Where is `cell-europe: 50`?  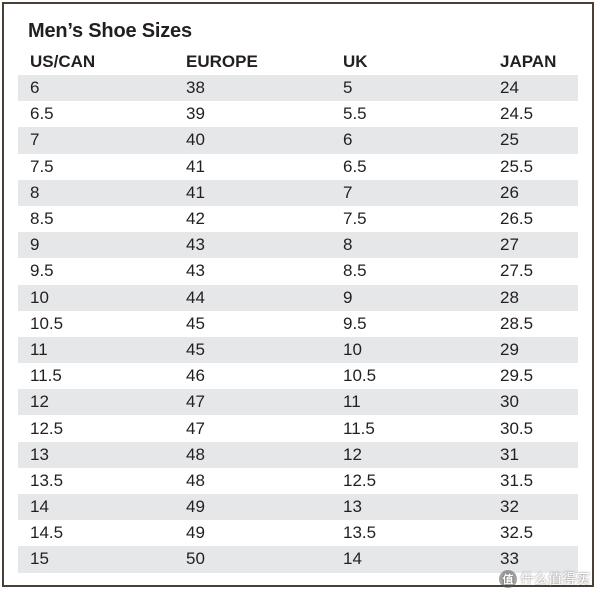
cell-europe: 50 is located at coordinates (252, 559).